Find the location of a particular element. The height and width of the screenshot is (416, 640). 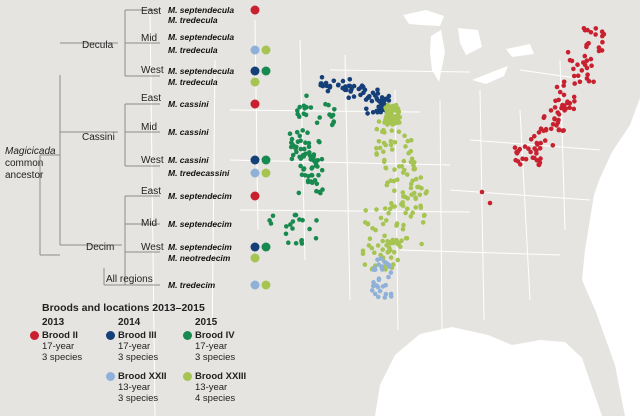

legend-brood-xxii: Brood XXII 13-year 3 species is located at coordinates (142, 387).